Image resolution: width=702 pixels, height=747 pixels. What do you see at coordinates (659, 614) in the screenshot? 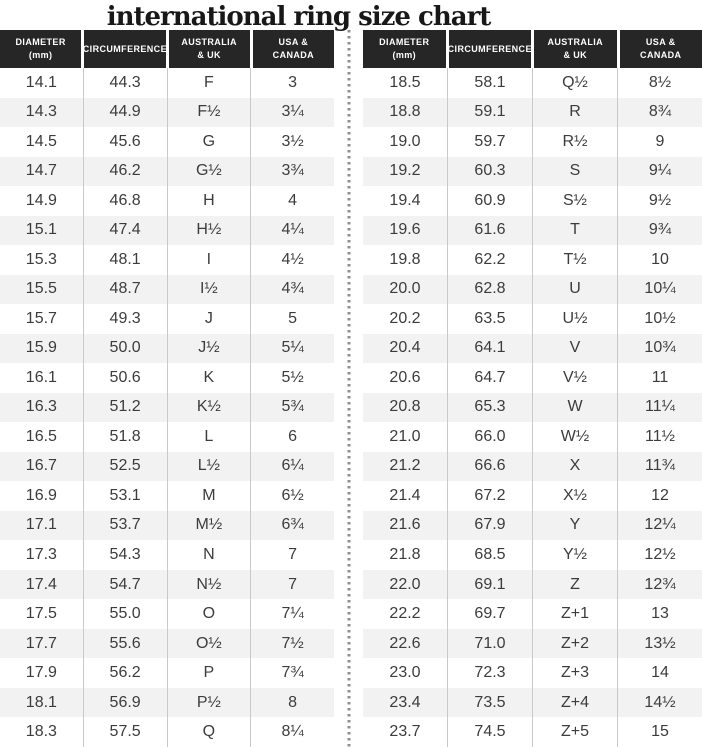
I see `usa-canada-size: 13` at bounding box center [659, 614].